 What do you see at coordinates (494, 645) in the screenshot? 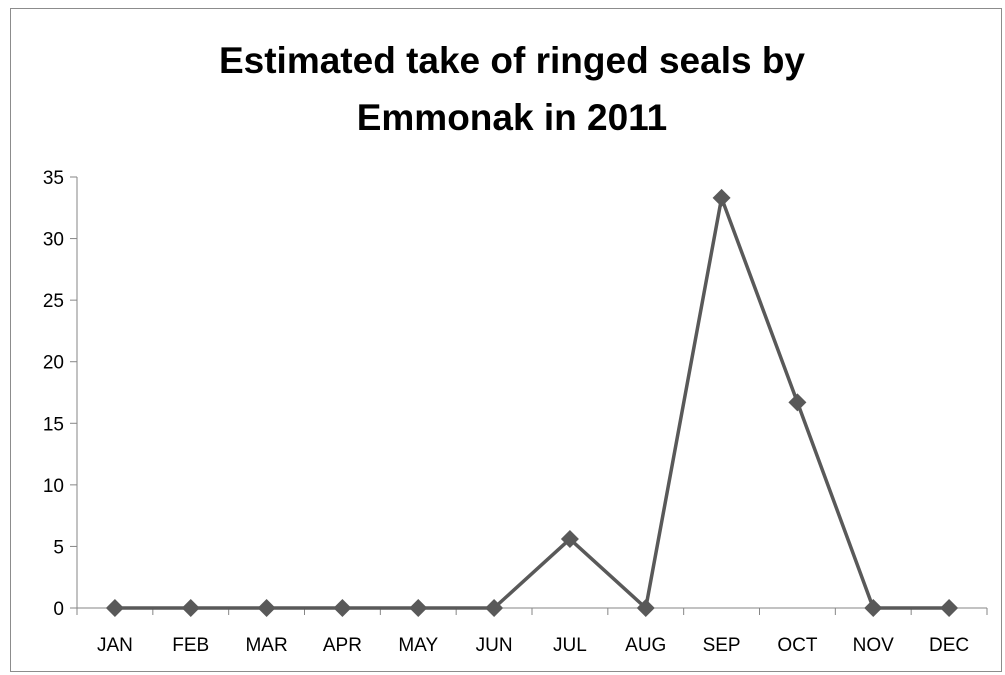
I see `x-tick-label: JUN` at bounding box center [494, 645].